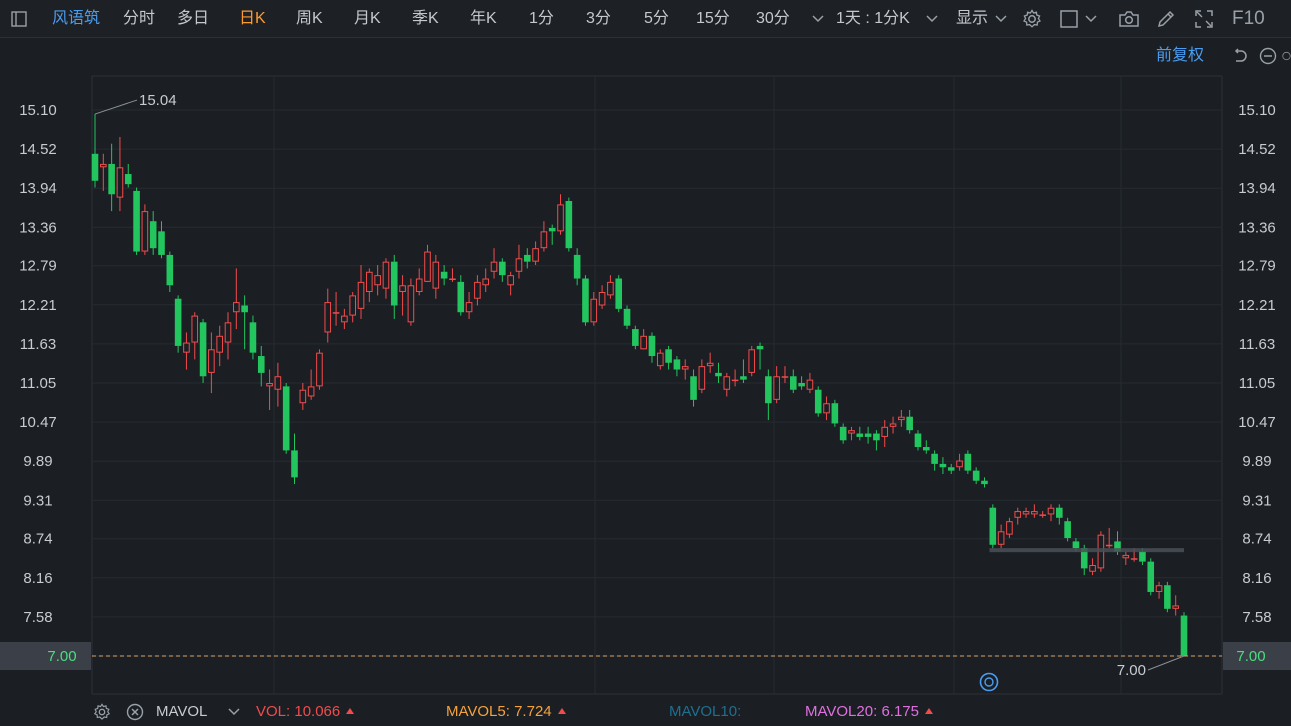  What do you see at coordinates (350, 711) in the screenshot?
I see `vol-up-arrow-icon` at bounding box center [350, 711].